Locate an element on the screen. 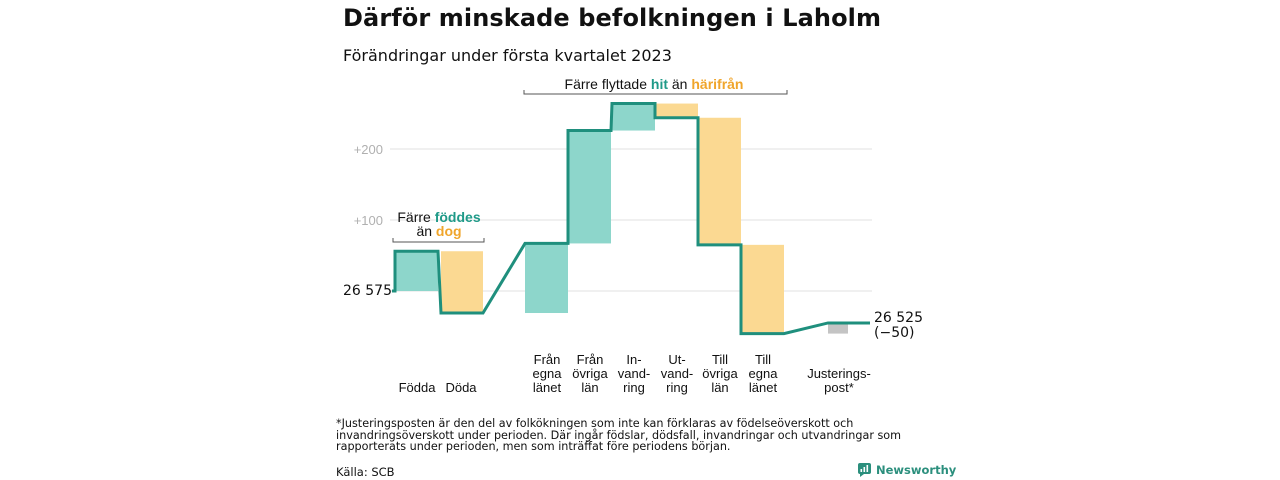 This screenshot has height=480, width=1280. annotation-births-line2: än dog is located at coordinates (438, 231).